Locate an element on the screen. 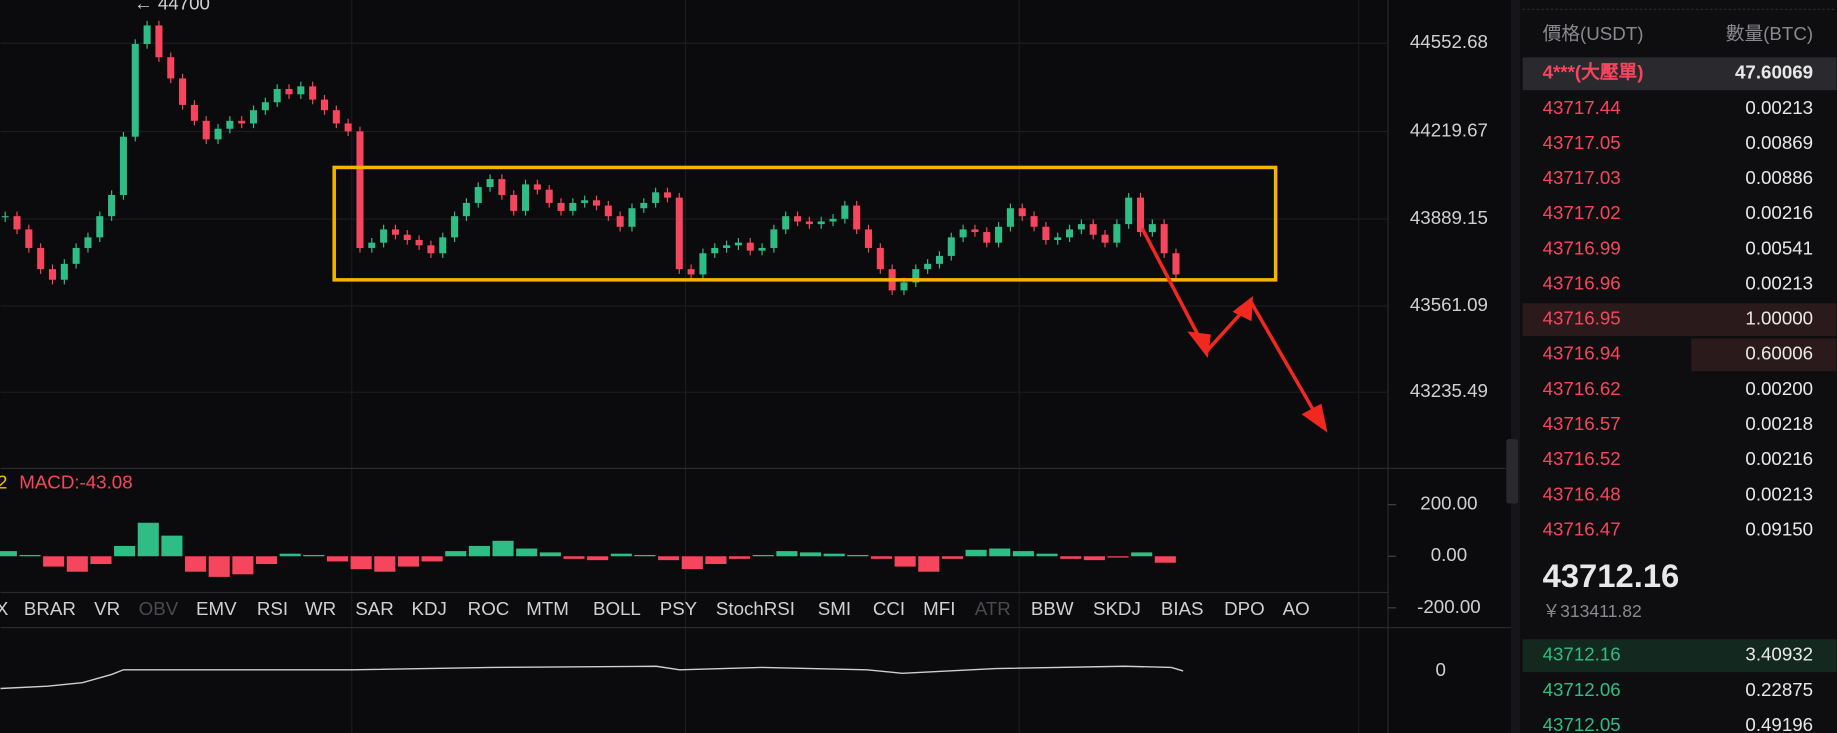  y-tick-label: 44219.67 is located at coordinates (1449, 129).